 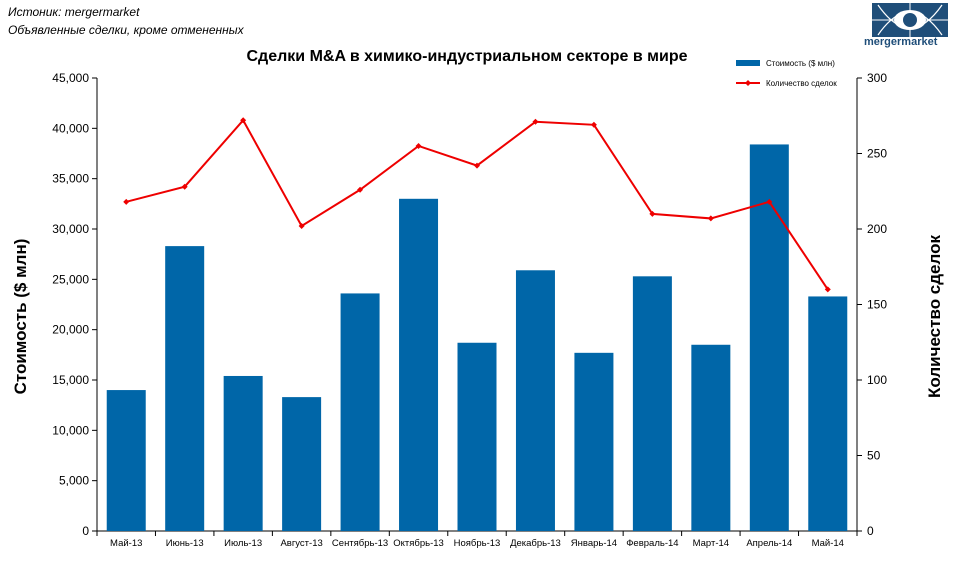 What do you see at coordinates (652, 543) in the screenshot?
I see `x-tick-label: Февраль-14` at bounding box center [652, 543].